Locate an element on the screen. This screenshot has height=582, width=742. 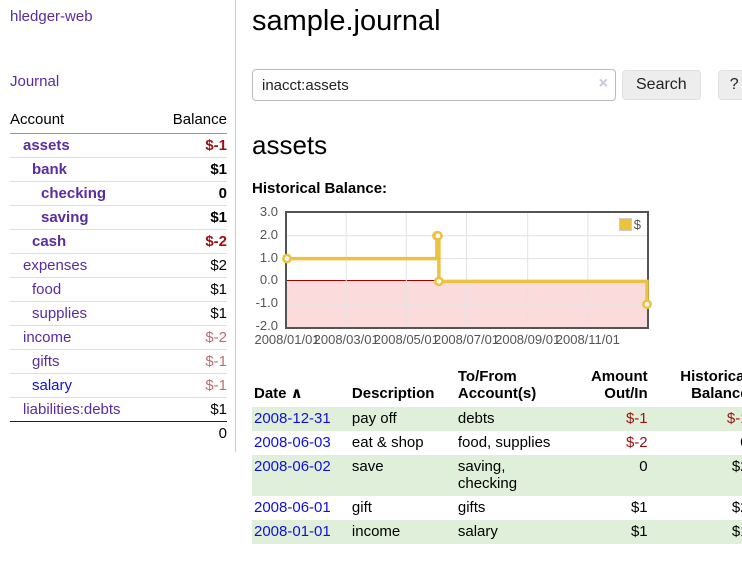
account-balance: $2 is located at coordinates (191, 265).